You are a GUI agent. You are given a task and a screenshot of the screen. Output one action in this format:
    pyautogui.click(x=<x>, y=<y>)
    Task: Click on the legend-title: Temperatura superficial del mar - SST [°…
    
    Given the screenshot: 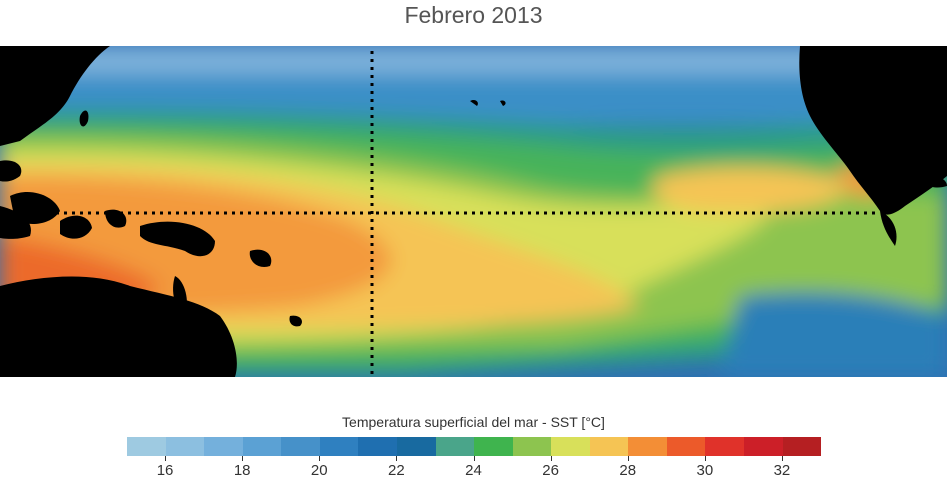 What is the action you would take?
    pyautogui.click(x=473, y=422)
    